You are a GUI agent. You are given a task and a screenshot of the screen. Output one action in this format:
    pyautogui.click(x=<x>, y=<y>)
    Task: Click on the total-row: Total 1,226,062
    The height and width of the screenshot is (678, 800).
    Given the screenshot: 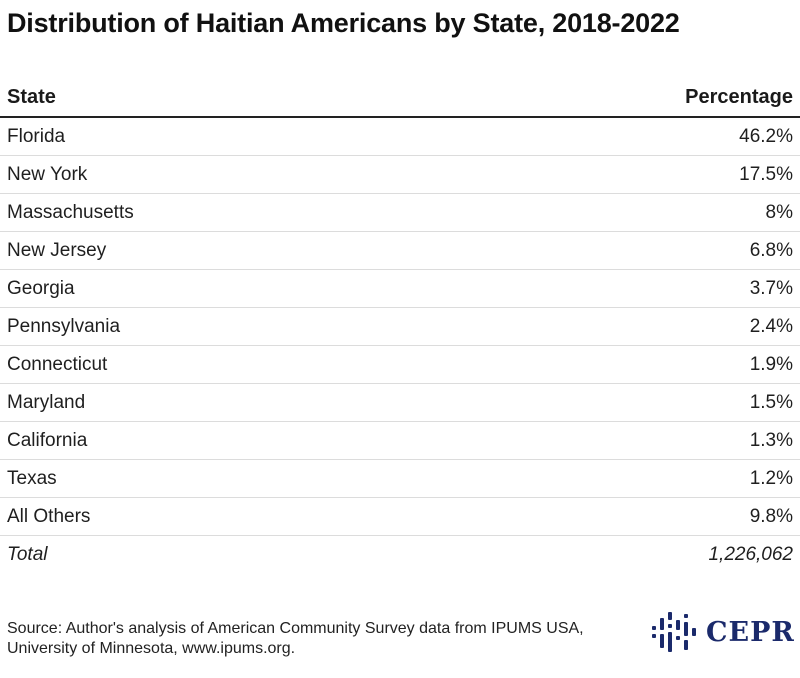 What is the action you would take?
    pyautogui.click(x=400, y=555)
    